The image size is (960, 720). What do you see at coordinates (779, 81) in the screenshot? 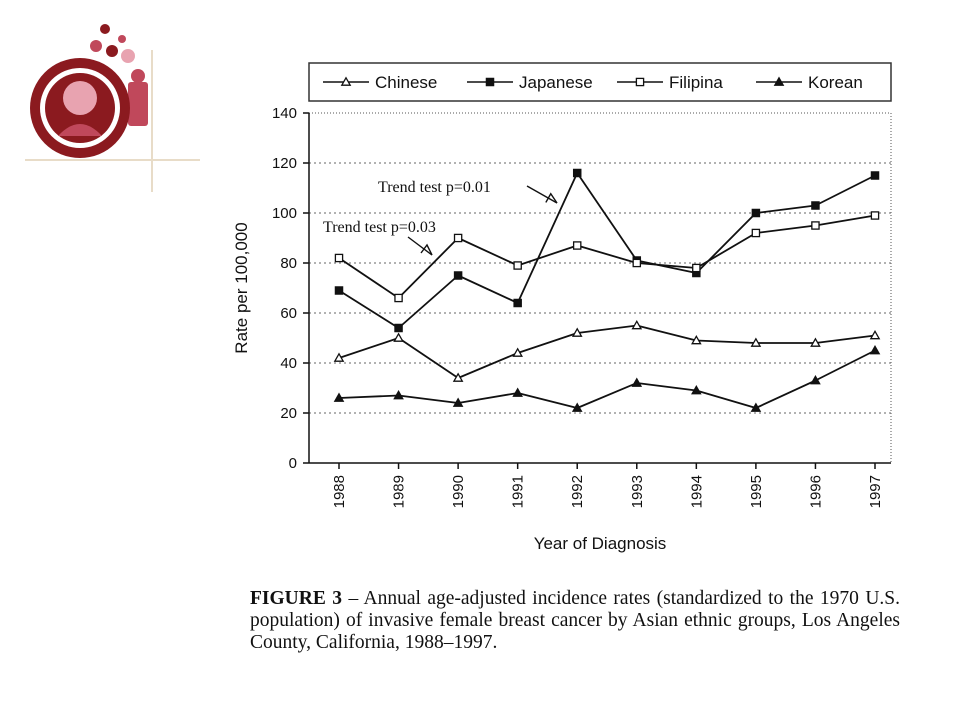
I see `legend-marker-korean` at bounding box center [779, 81].